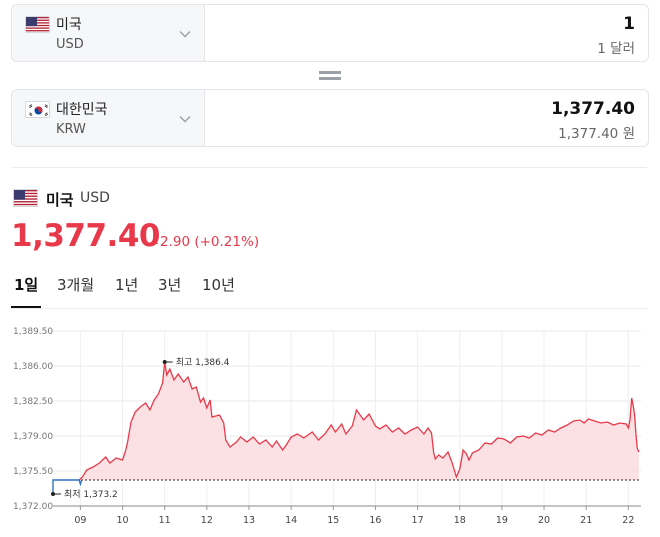 The height and width of the screenshot is (537, 660). What do you see at coordinates (330, 33) in the screenshot?
I see `from-currency-box: 미국 USD 1 1 달러` at bounding box center [330, 33].